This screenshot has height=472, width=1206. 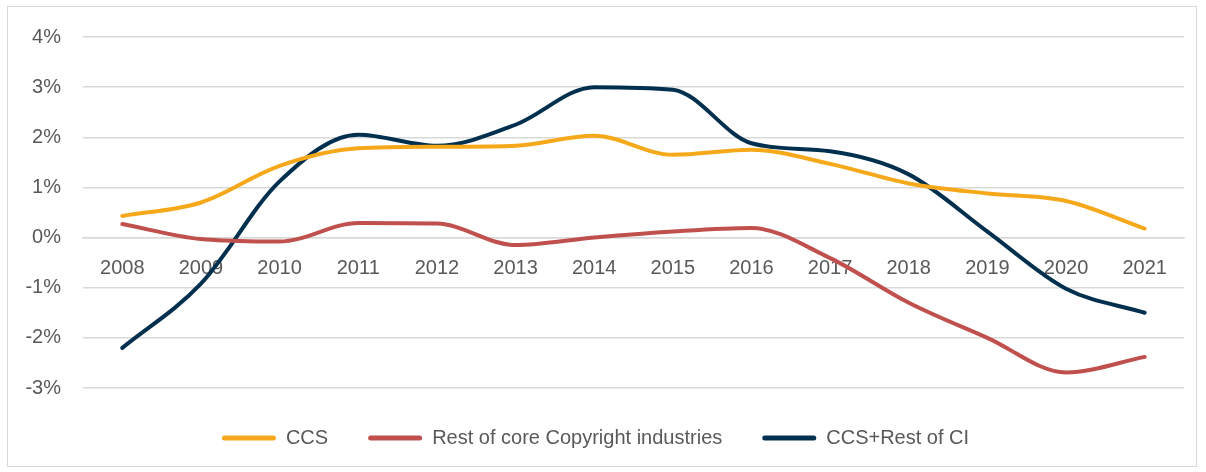 What do you see at coordinates (751, 267) in the screenshot?
I see `x-tick-label: 2016` at bounding box center [751, 267].